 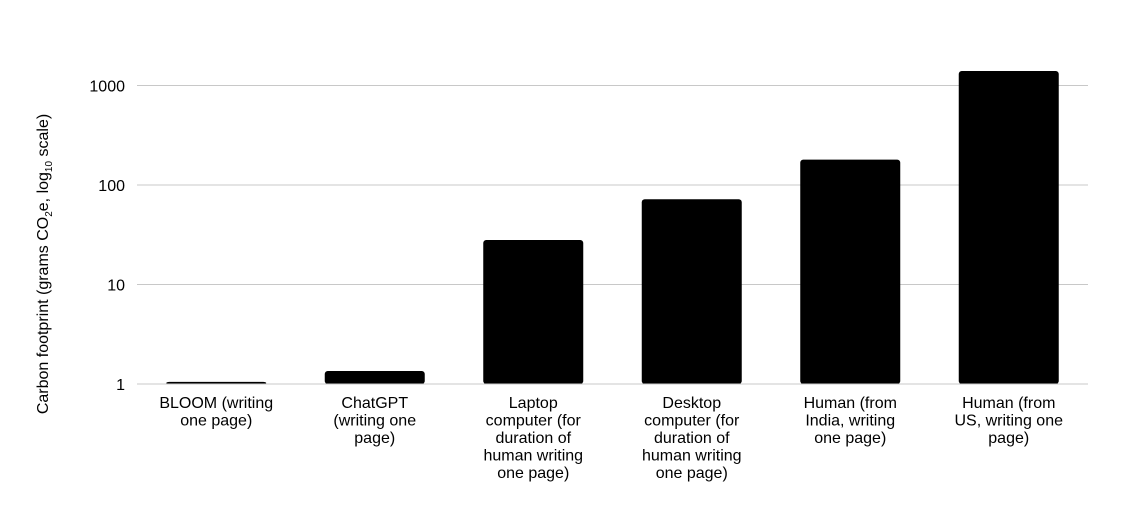 What do you see at coordinates (116, 286) in the screenshot?
I see `y-tick-label: 10` at bounding box center [116, 286].